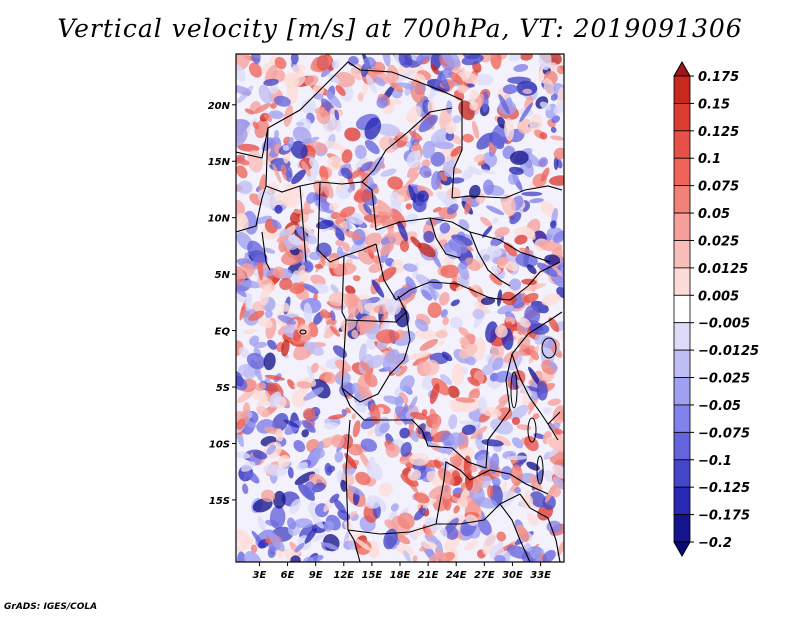 The width and height of the screenshot is (800, 618). What do you see at coordinates (484, 575) in the screenshot?
I see `x-tick-label: 27E` at bounding box center [484, 575].